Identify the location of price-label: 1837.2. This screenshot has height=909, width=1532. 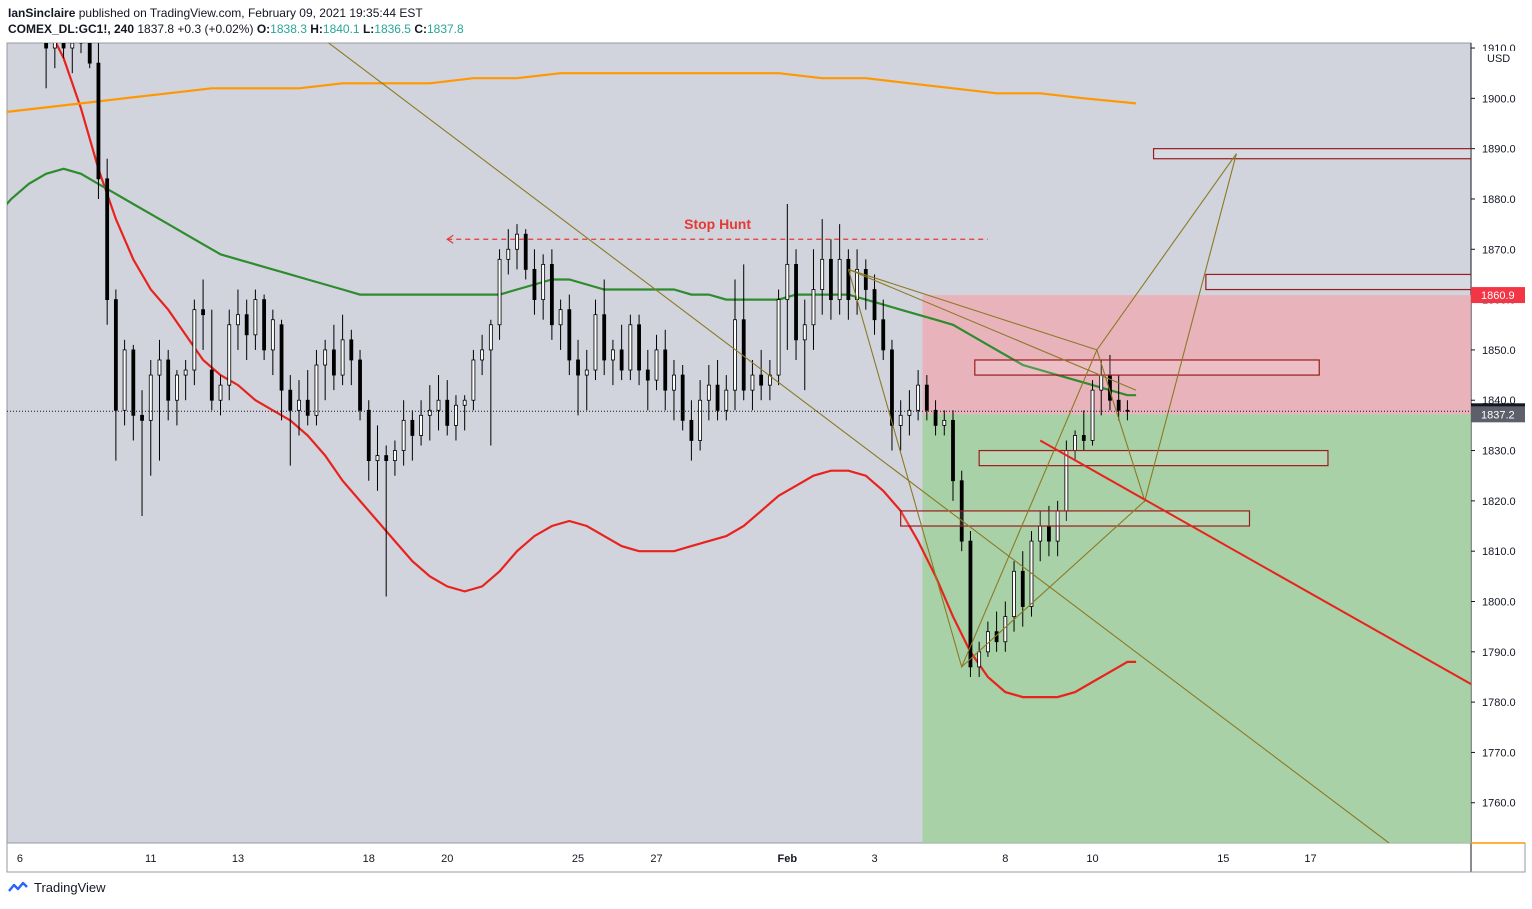
(1498, 415).